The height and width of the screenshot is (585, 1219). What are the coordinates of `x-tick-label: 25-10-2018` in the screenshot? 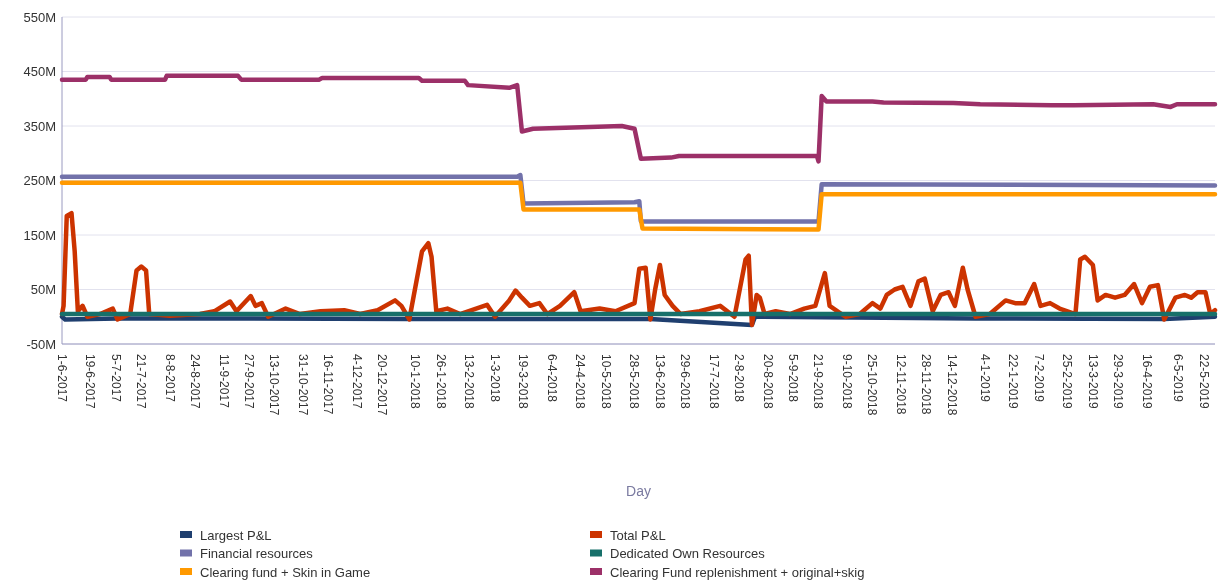 It's located at (872, 385).